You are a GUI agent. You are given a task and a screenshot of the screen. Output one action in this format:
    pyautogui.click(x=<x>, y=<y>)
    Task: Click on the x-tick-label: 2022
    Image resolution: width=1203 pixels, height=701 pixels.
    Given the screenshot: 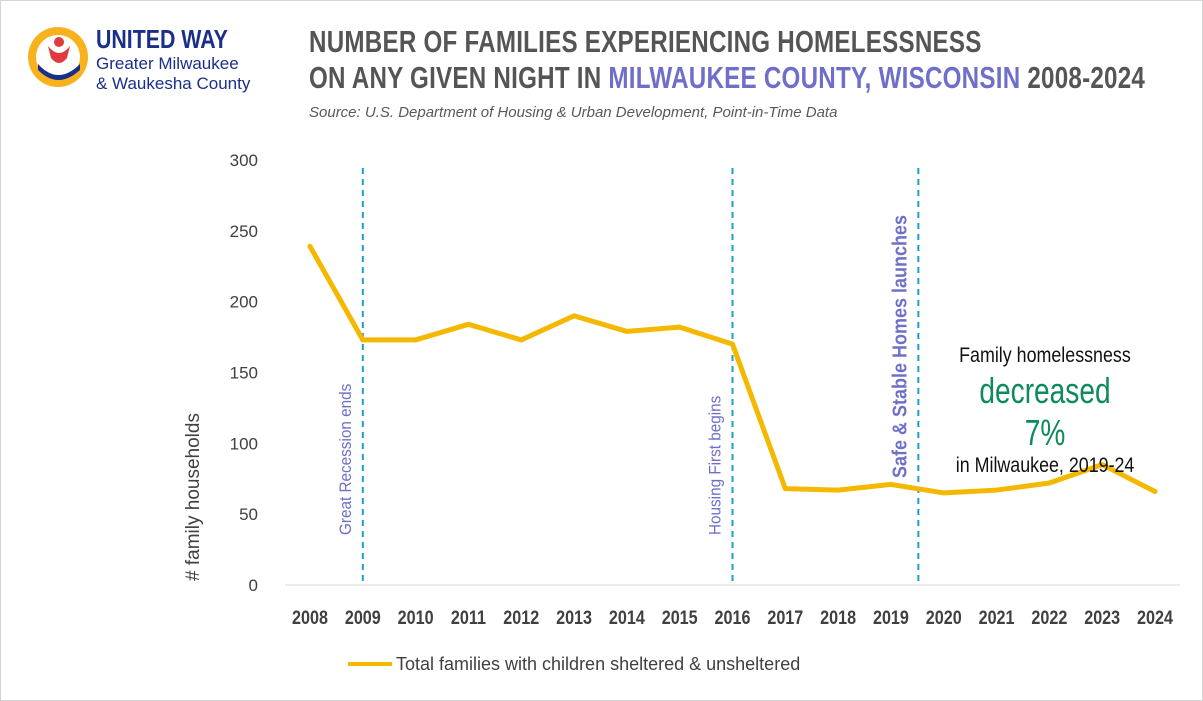 What is the action you would take?
    pyautogui.click(x=1049, y=618)
    